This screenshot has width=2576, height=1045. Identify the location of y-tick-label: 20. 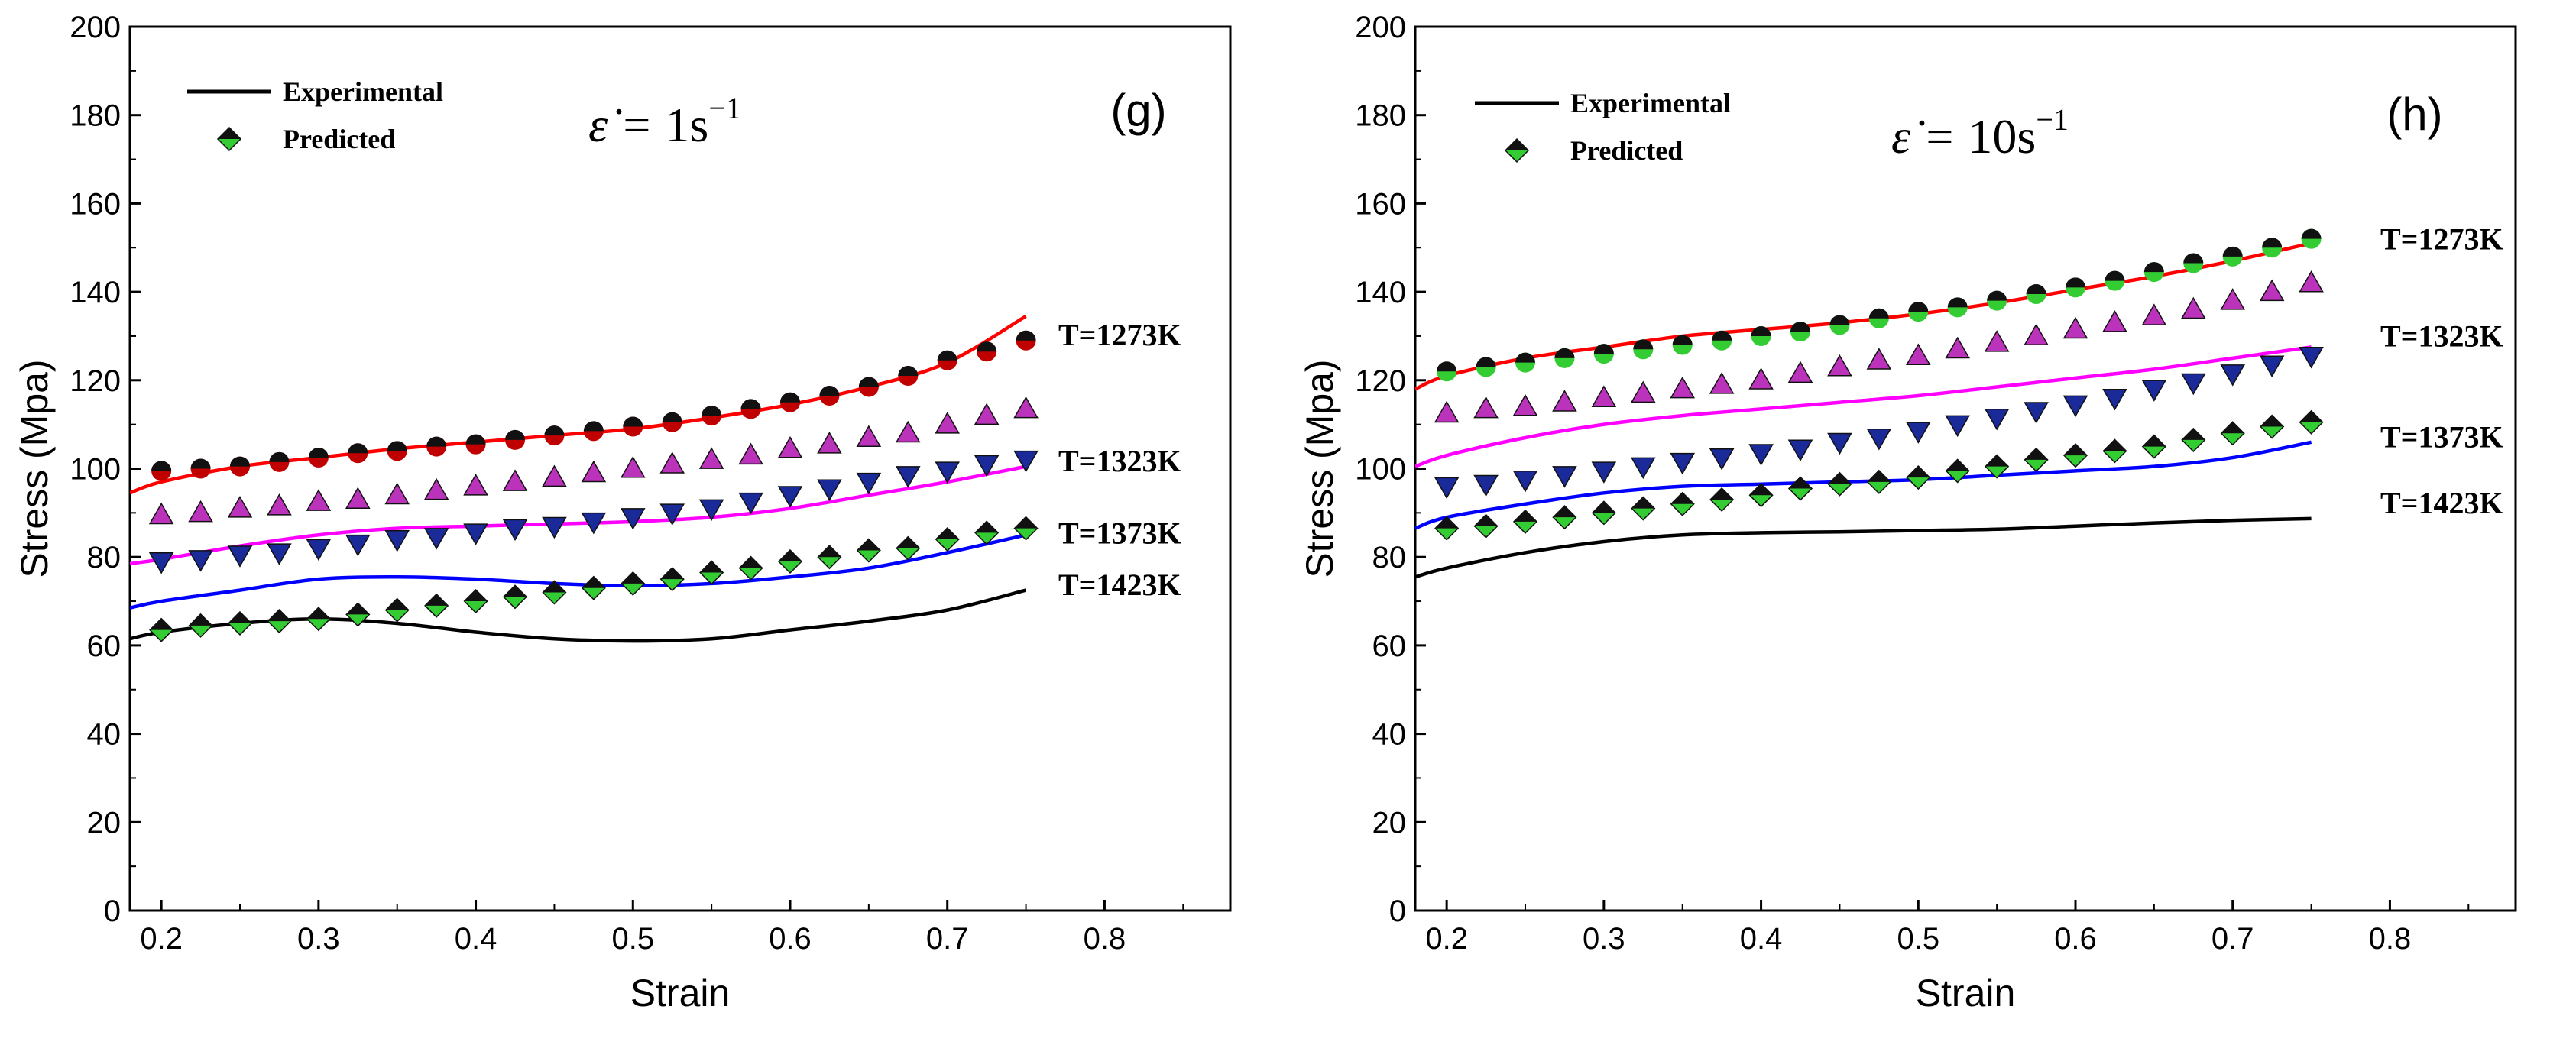
(105, 823).